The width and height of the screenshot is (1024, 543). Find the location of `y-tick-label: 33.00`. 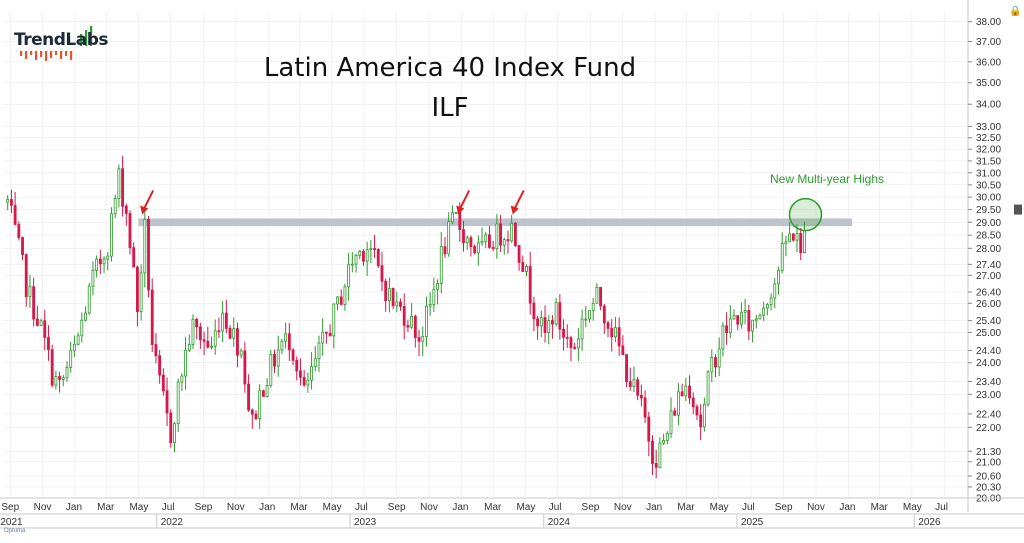

y-tick-label: 33.00 is located at coordinates (988, 127).